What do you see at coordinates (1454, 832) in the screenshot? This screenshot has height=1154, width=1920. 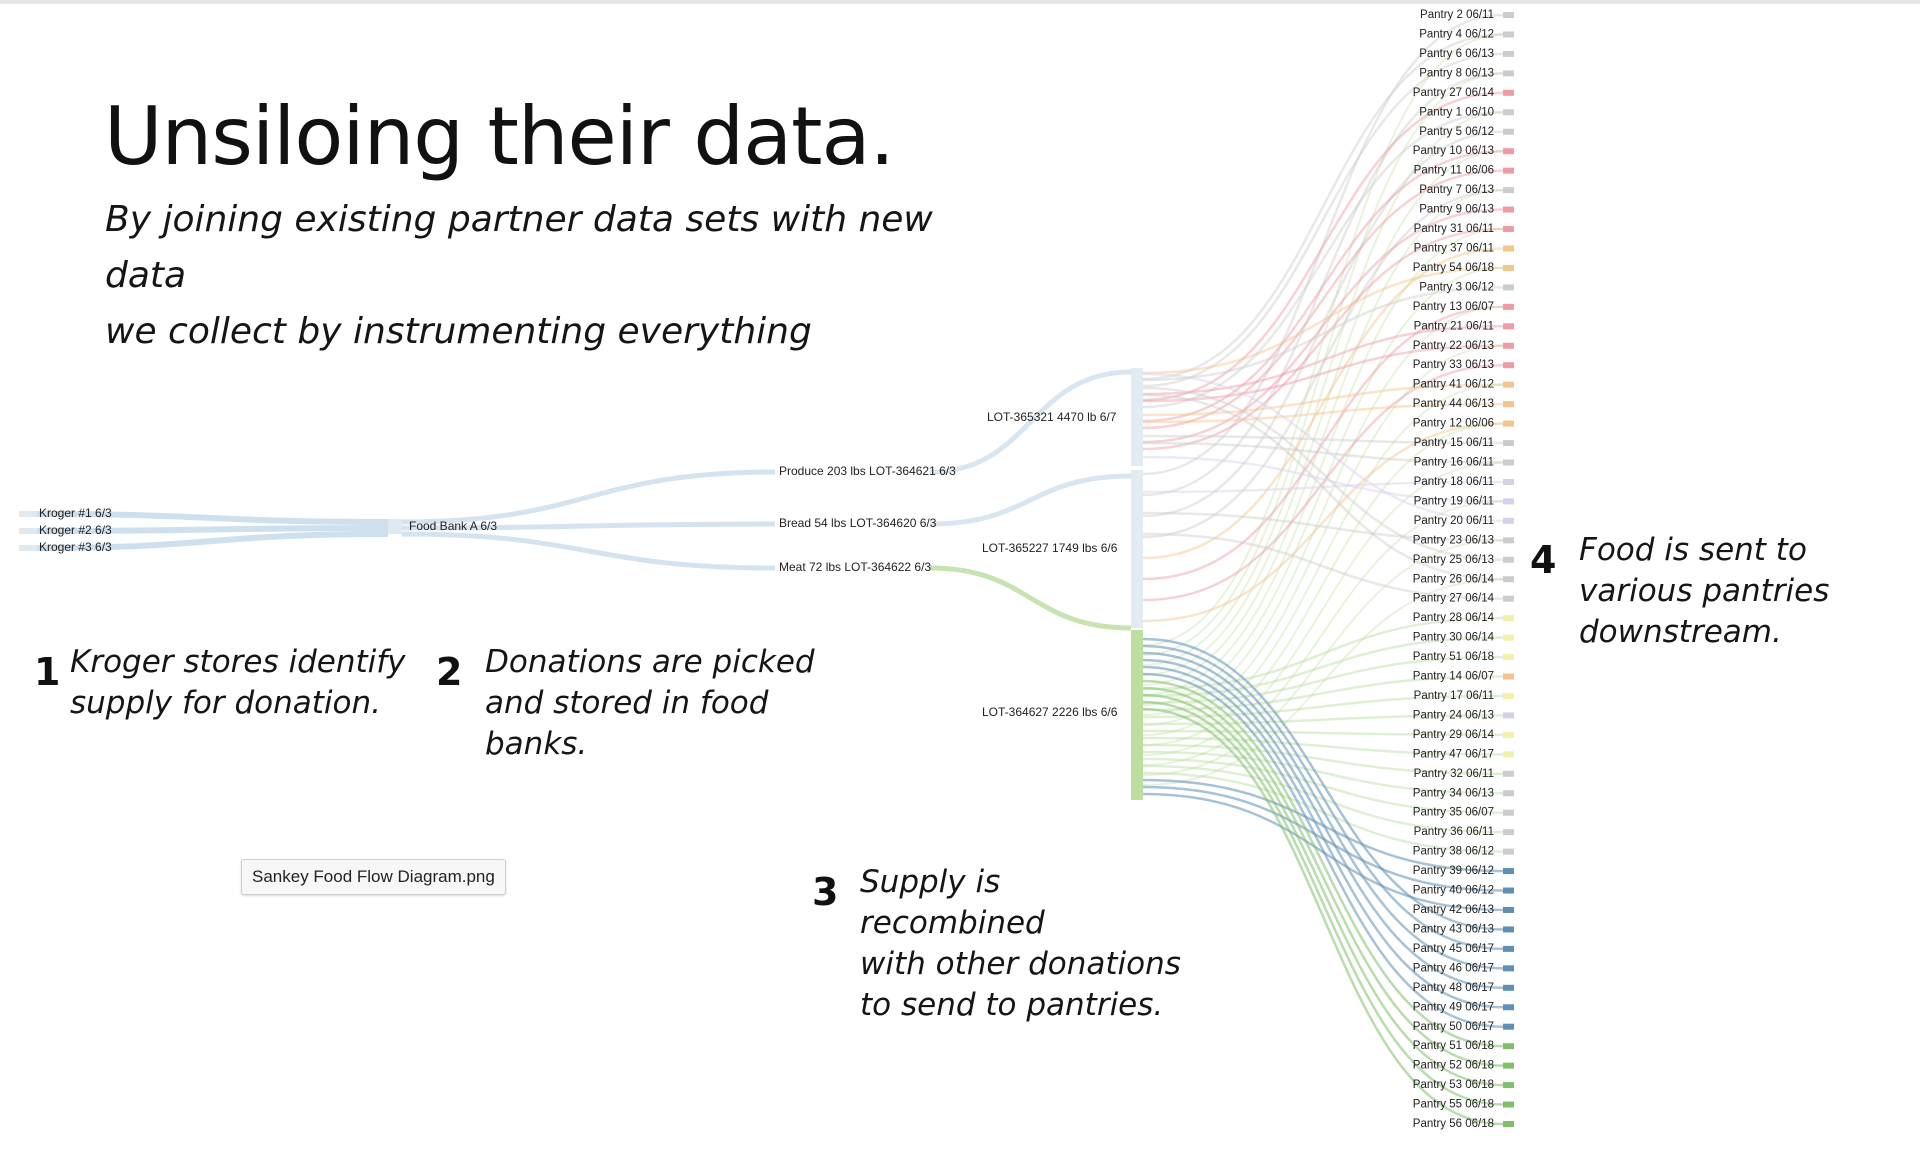 I see `pantry-label: Pantry 36 06/11` at bounding box center [1454, 832].